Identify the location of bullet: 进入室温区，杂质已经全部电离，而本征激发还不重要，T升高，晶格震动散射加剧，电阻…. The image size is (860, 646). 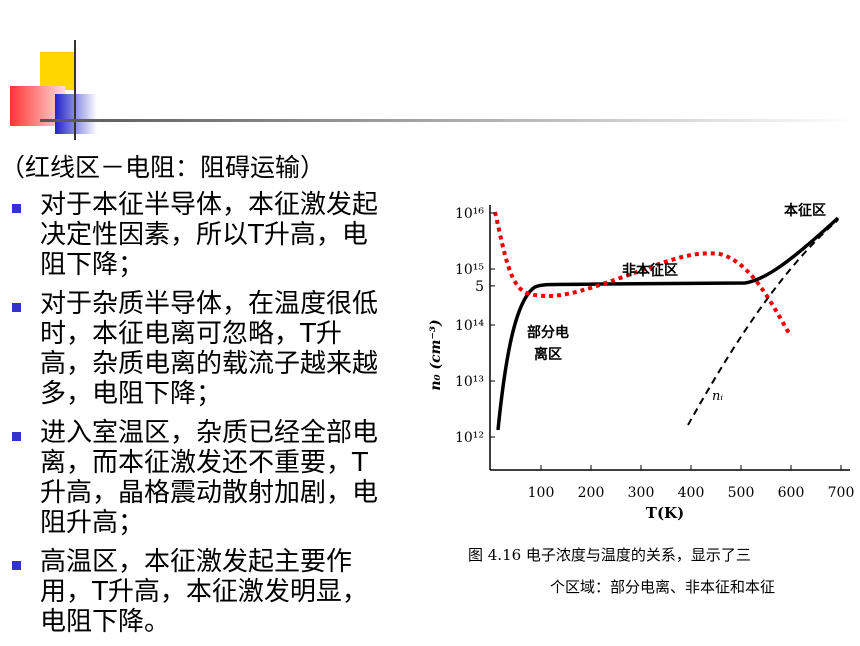
(195, 478).